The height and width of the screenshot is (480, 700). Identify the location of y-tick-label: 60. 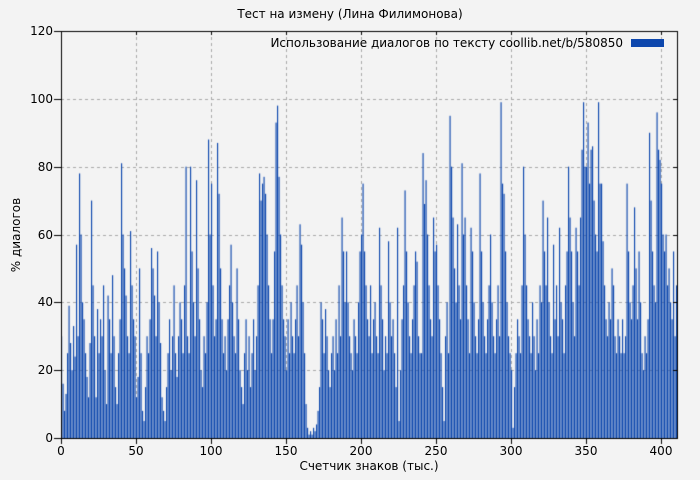
(45, 234).